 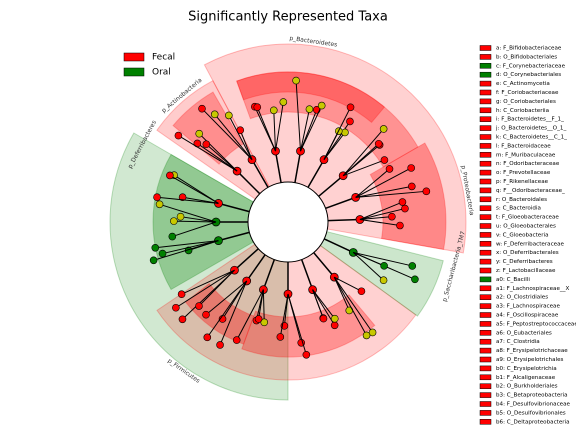 What do you see at coordinates (533, 422) in the screenshot?
I see `key-label: b6: C_Deltaproteobacteria` at bounding box center [533, 422].